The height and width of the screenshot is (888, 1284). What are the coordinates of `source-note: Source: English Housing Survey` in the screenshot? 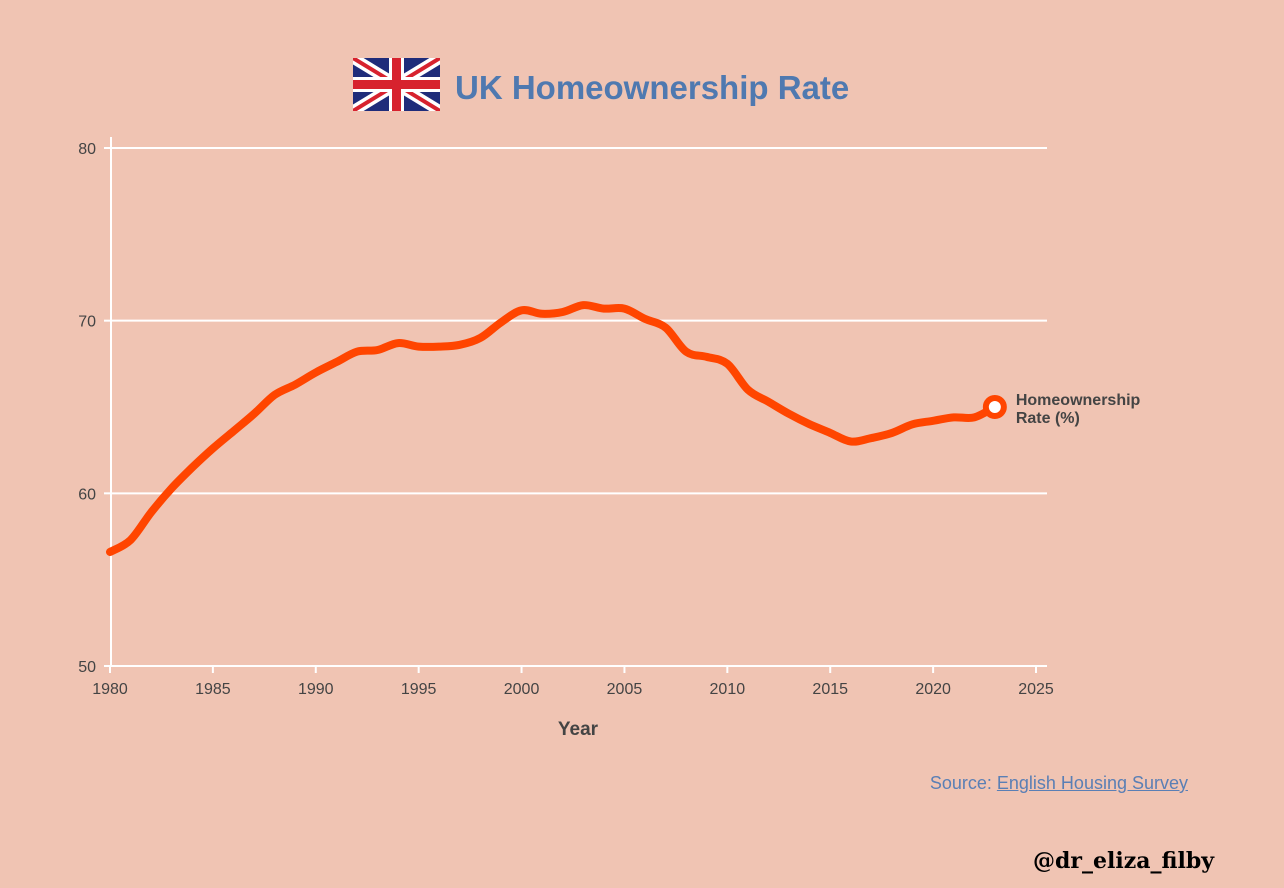 It's located at (1059, 783).